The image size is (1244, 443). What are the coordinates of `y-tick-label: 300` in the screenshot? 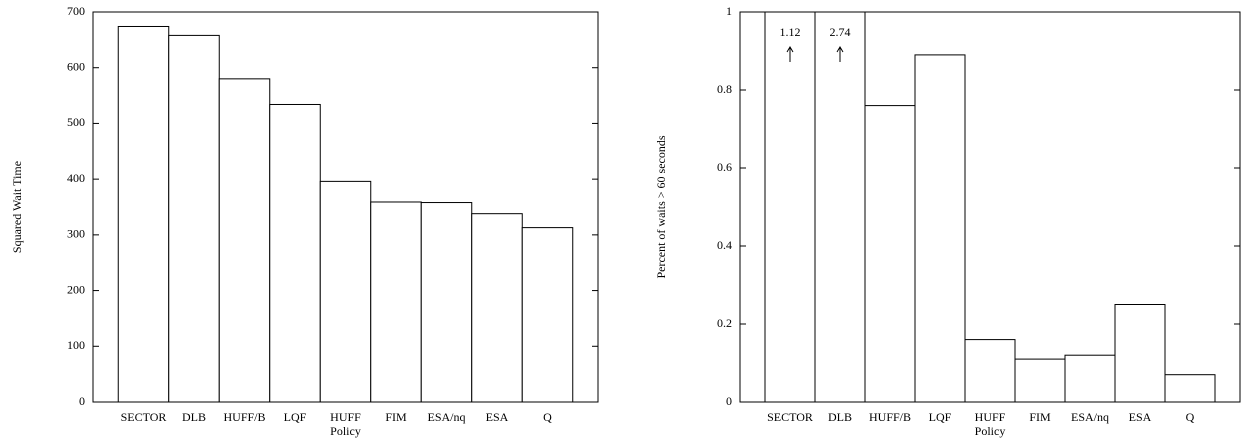 It's located at (76, 234).